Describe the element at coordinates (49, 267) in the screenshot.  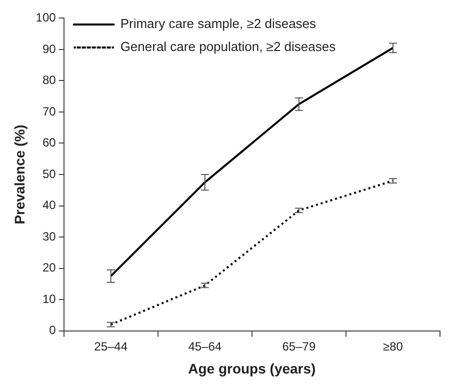
I see `y-tick-label: 20` at that location.